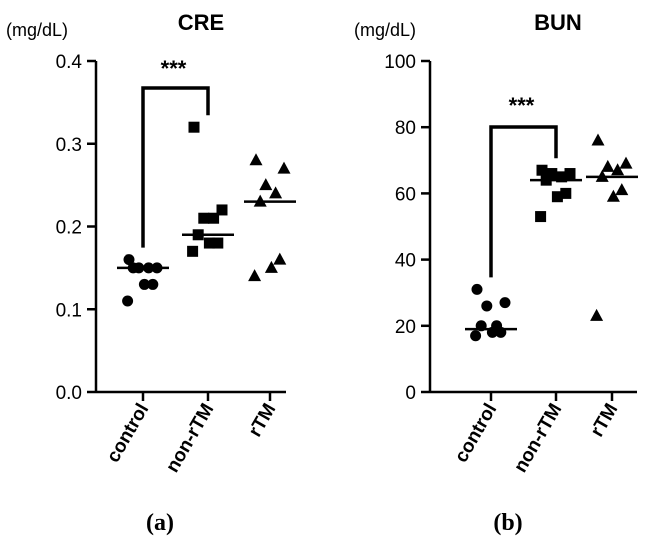  What do you see at coordinates (400, 62) in the screenshot?
I see `bun-y-tick-label: 100` at bounding box center [400, 62].